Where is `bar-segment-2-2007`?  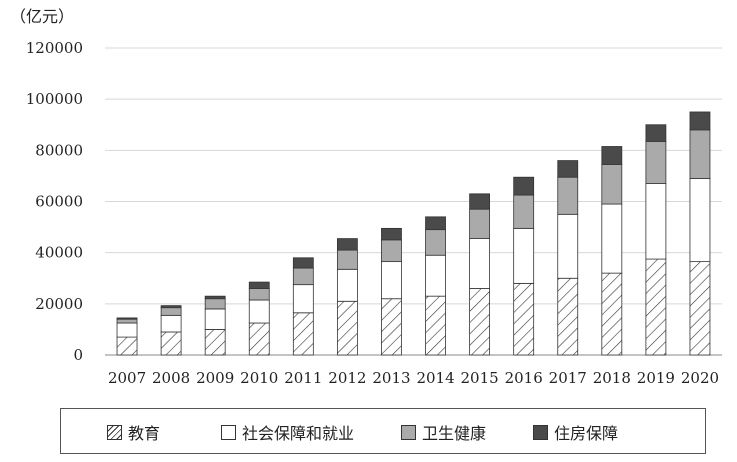 bar-segment-2-2007 is located at coordinates (127, 321).